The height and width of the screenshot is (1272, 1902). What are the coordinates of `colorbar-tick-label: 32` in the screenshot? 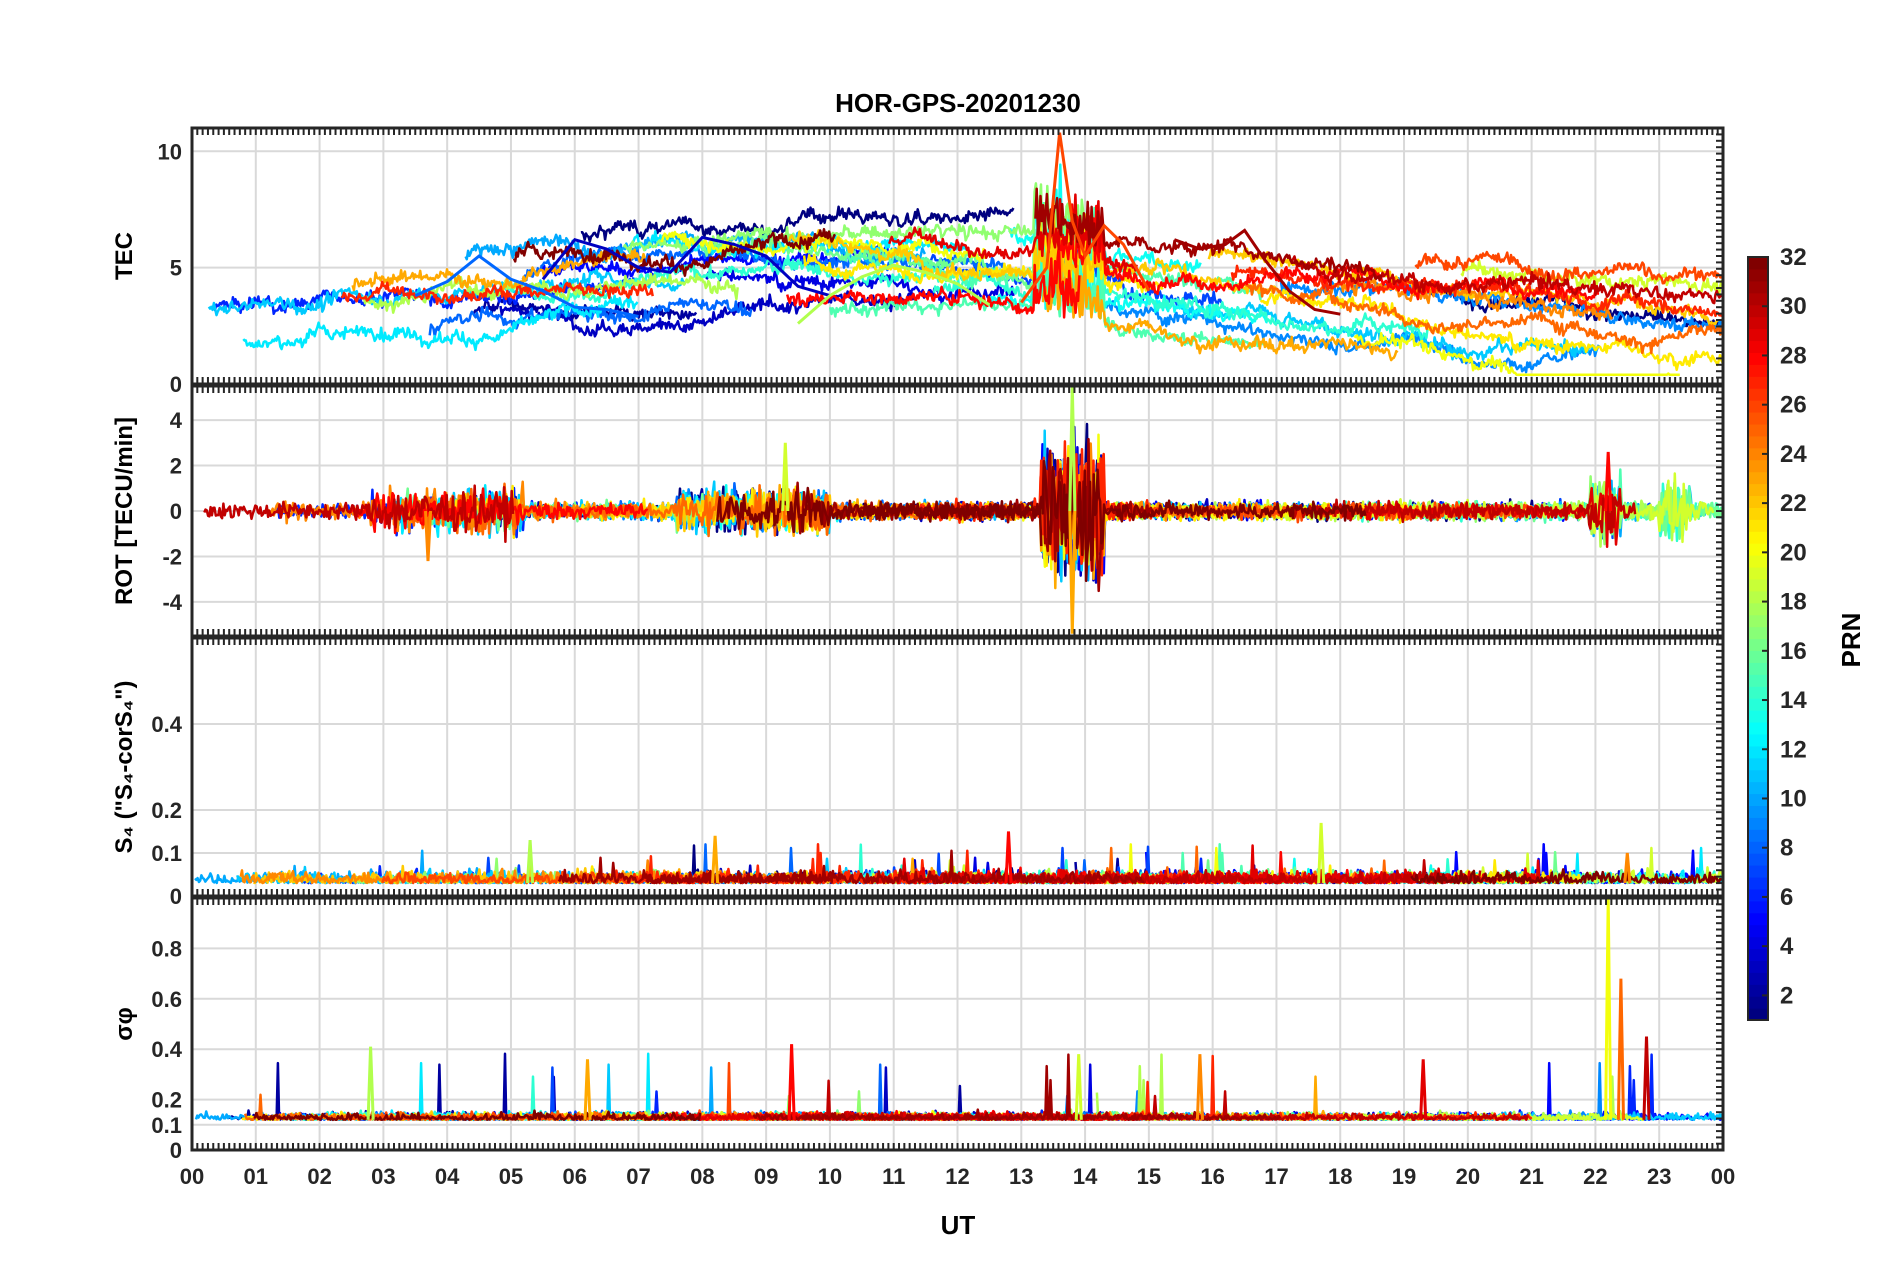 It's located at (1793, 257).